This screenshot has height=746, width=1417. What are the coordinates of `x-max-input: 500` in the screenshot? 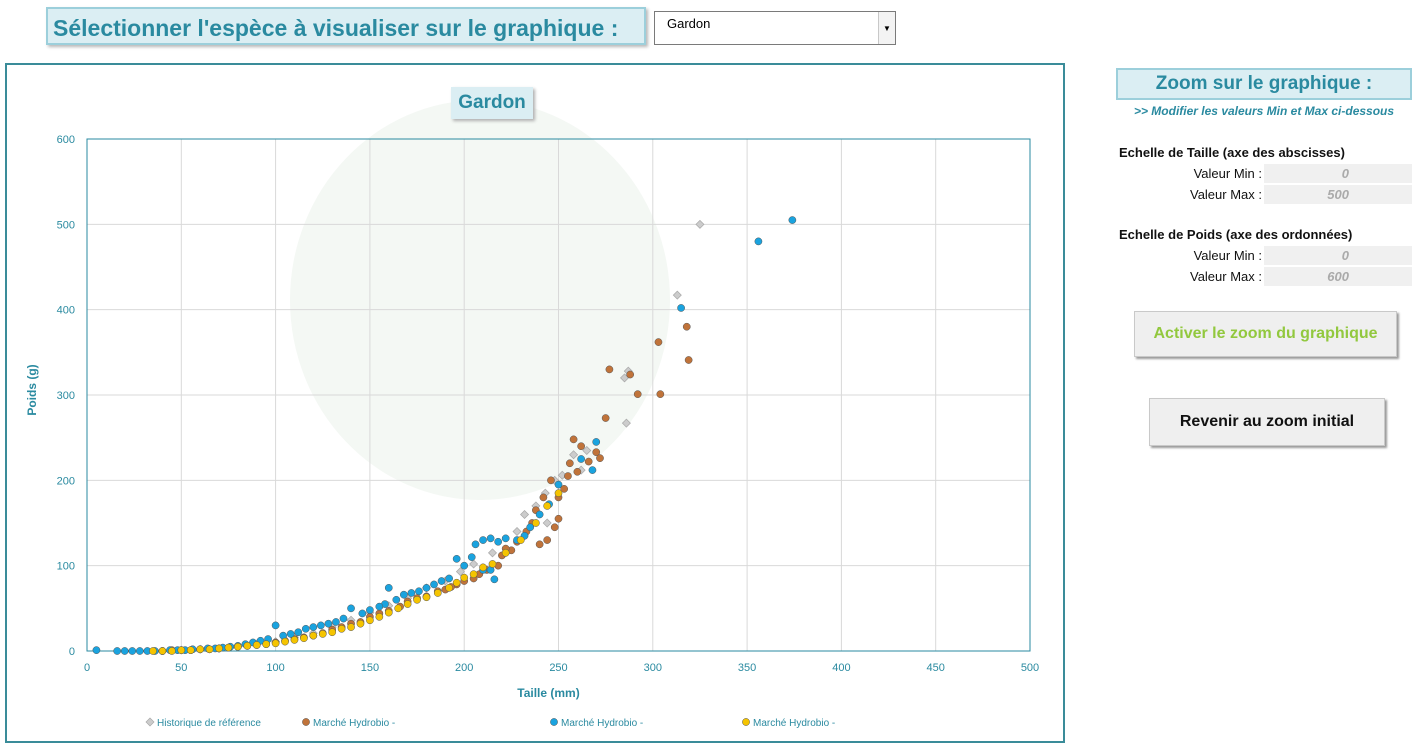 It's located at (1338, 194).